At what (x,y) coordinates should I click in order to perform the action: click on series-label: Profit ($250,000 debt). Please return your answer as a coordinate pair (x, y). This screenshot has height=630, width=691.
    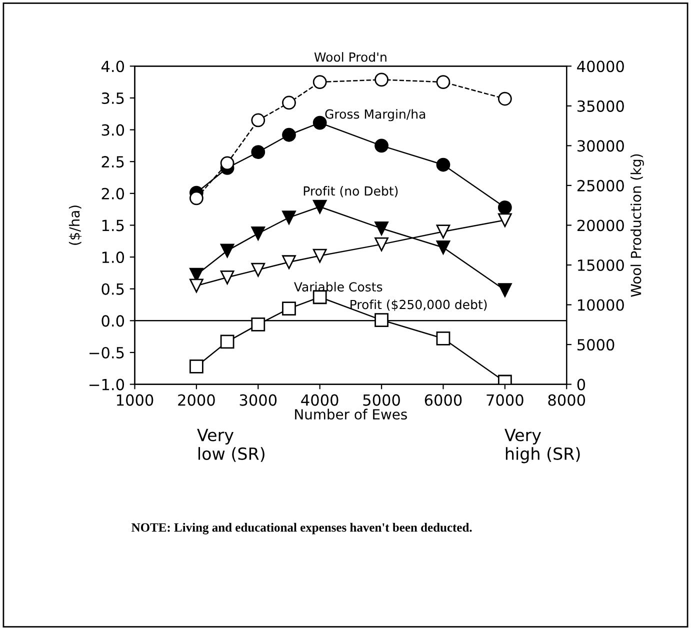
    Looking at the image, I should click on (418, 305).